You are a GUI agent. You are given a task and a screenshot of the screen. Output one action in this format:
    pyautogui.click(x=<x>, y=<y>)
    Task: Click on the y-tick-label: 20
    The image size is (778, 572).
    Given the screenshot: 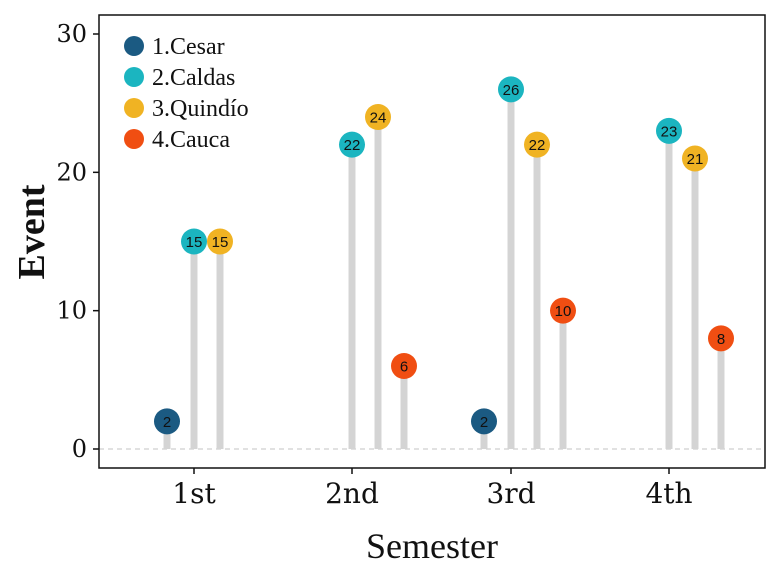 What is the action you would take?
    pyautogui.click(x=71, y=172)
    